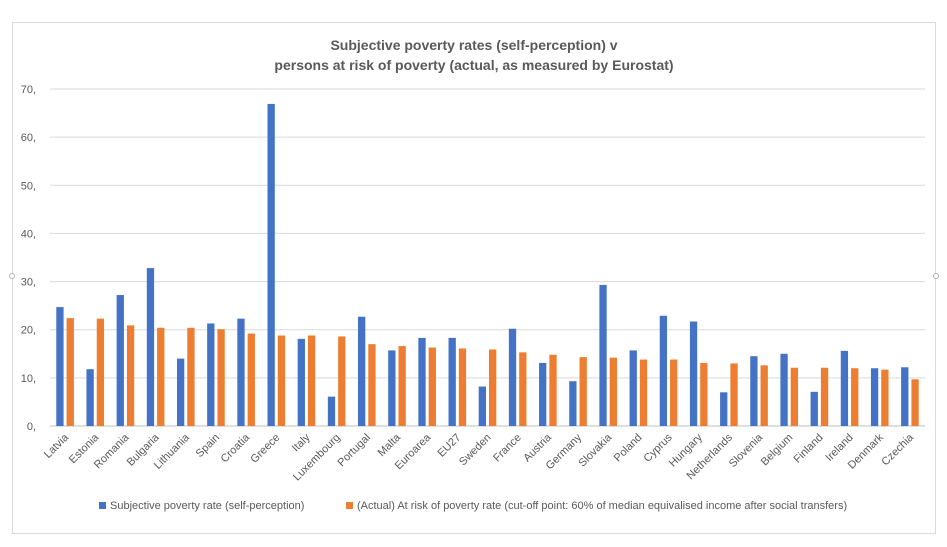 The image size is (947, 547). I want to click on x-category-label: Greece, so click(265, 449).